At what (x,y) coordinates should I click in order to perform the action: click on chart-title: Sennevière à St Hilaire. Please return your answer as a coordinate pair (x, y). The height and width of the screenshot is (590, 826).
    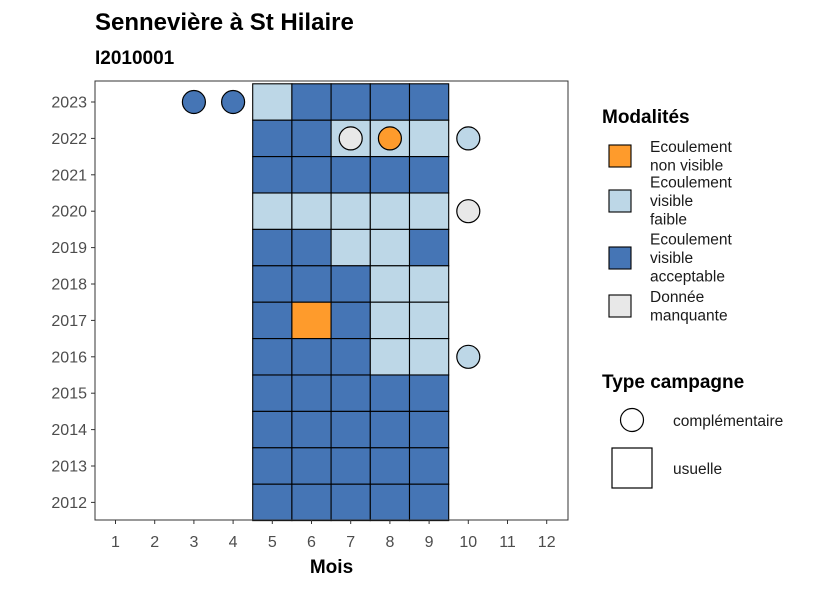
    Looking at the image, I should click on (224, 22).